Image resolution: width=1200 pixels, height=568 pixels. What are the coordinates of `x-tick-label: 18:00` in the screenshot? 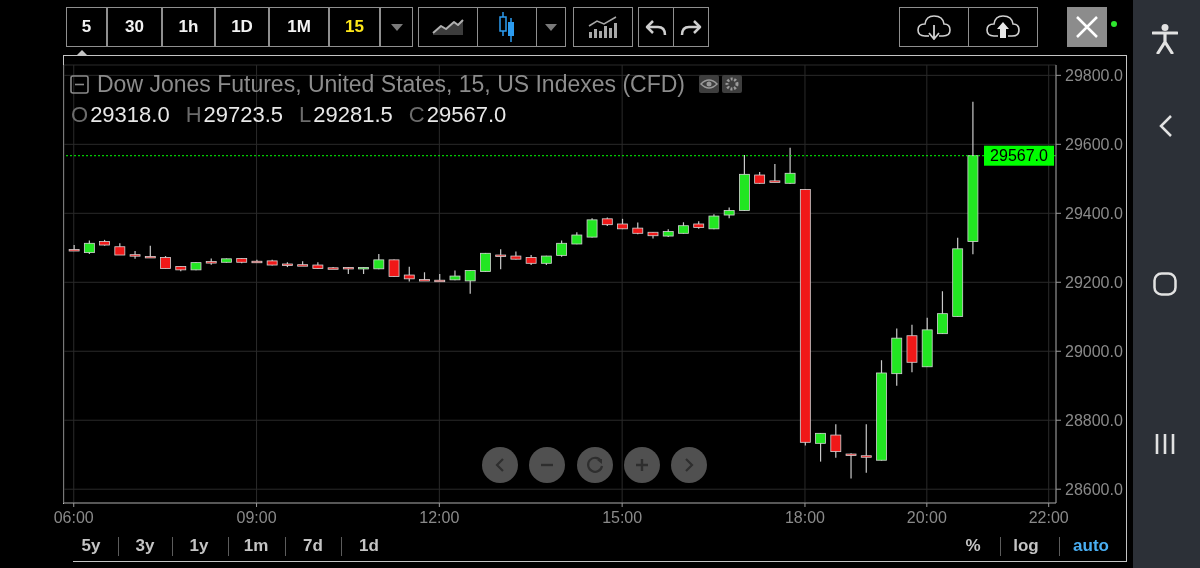 It's located at (805, 518).